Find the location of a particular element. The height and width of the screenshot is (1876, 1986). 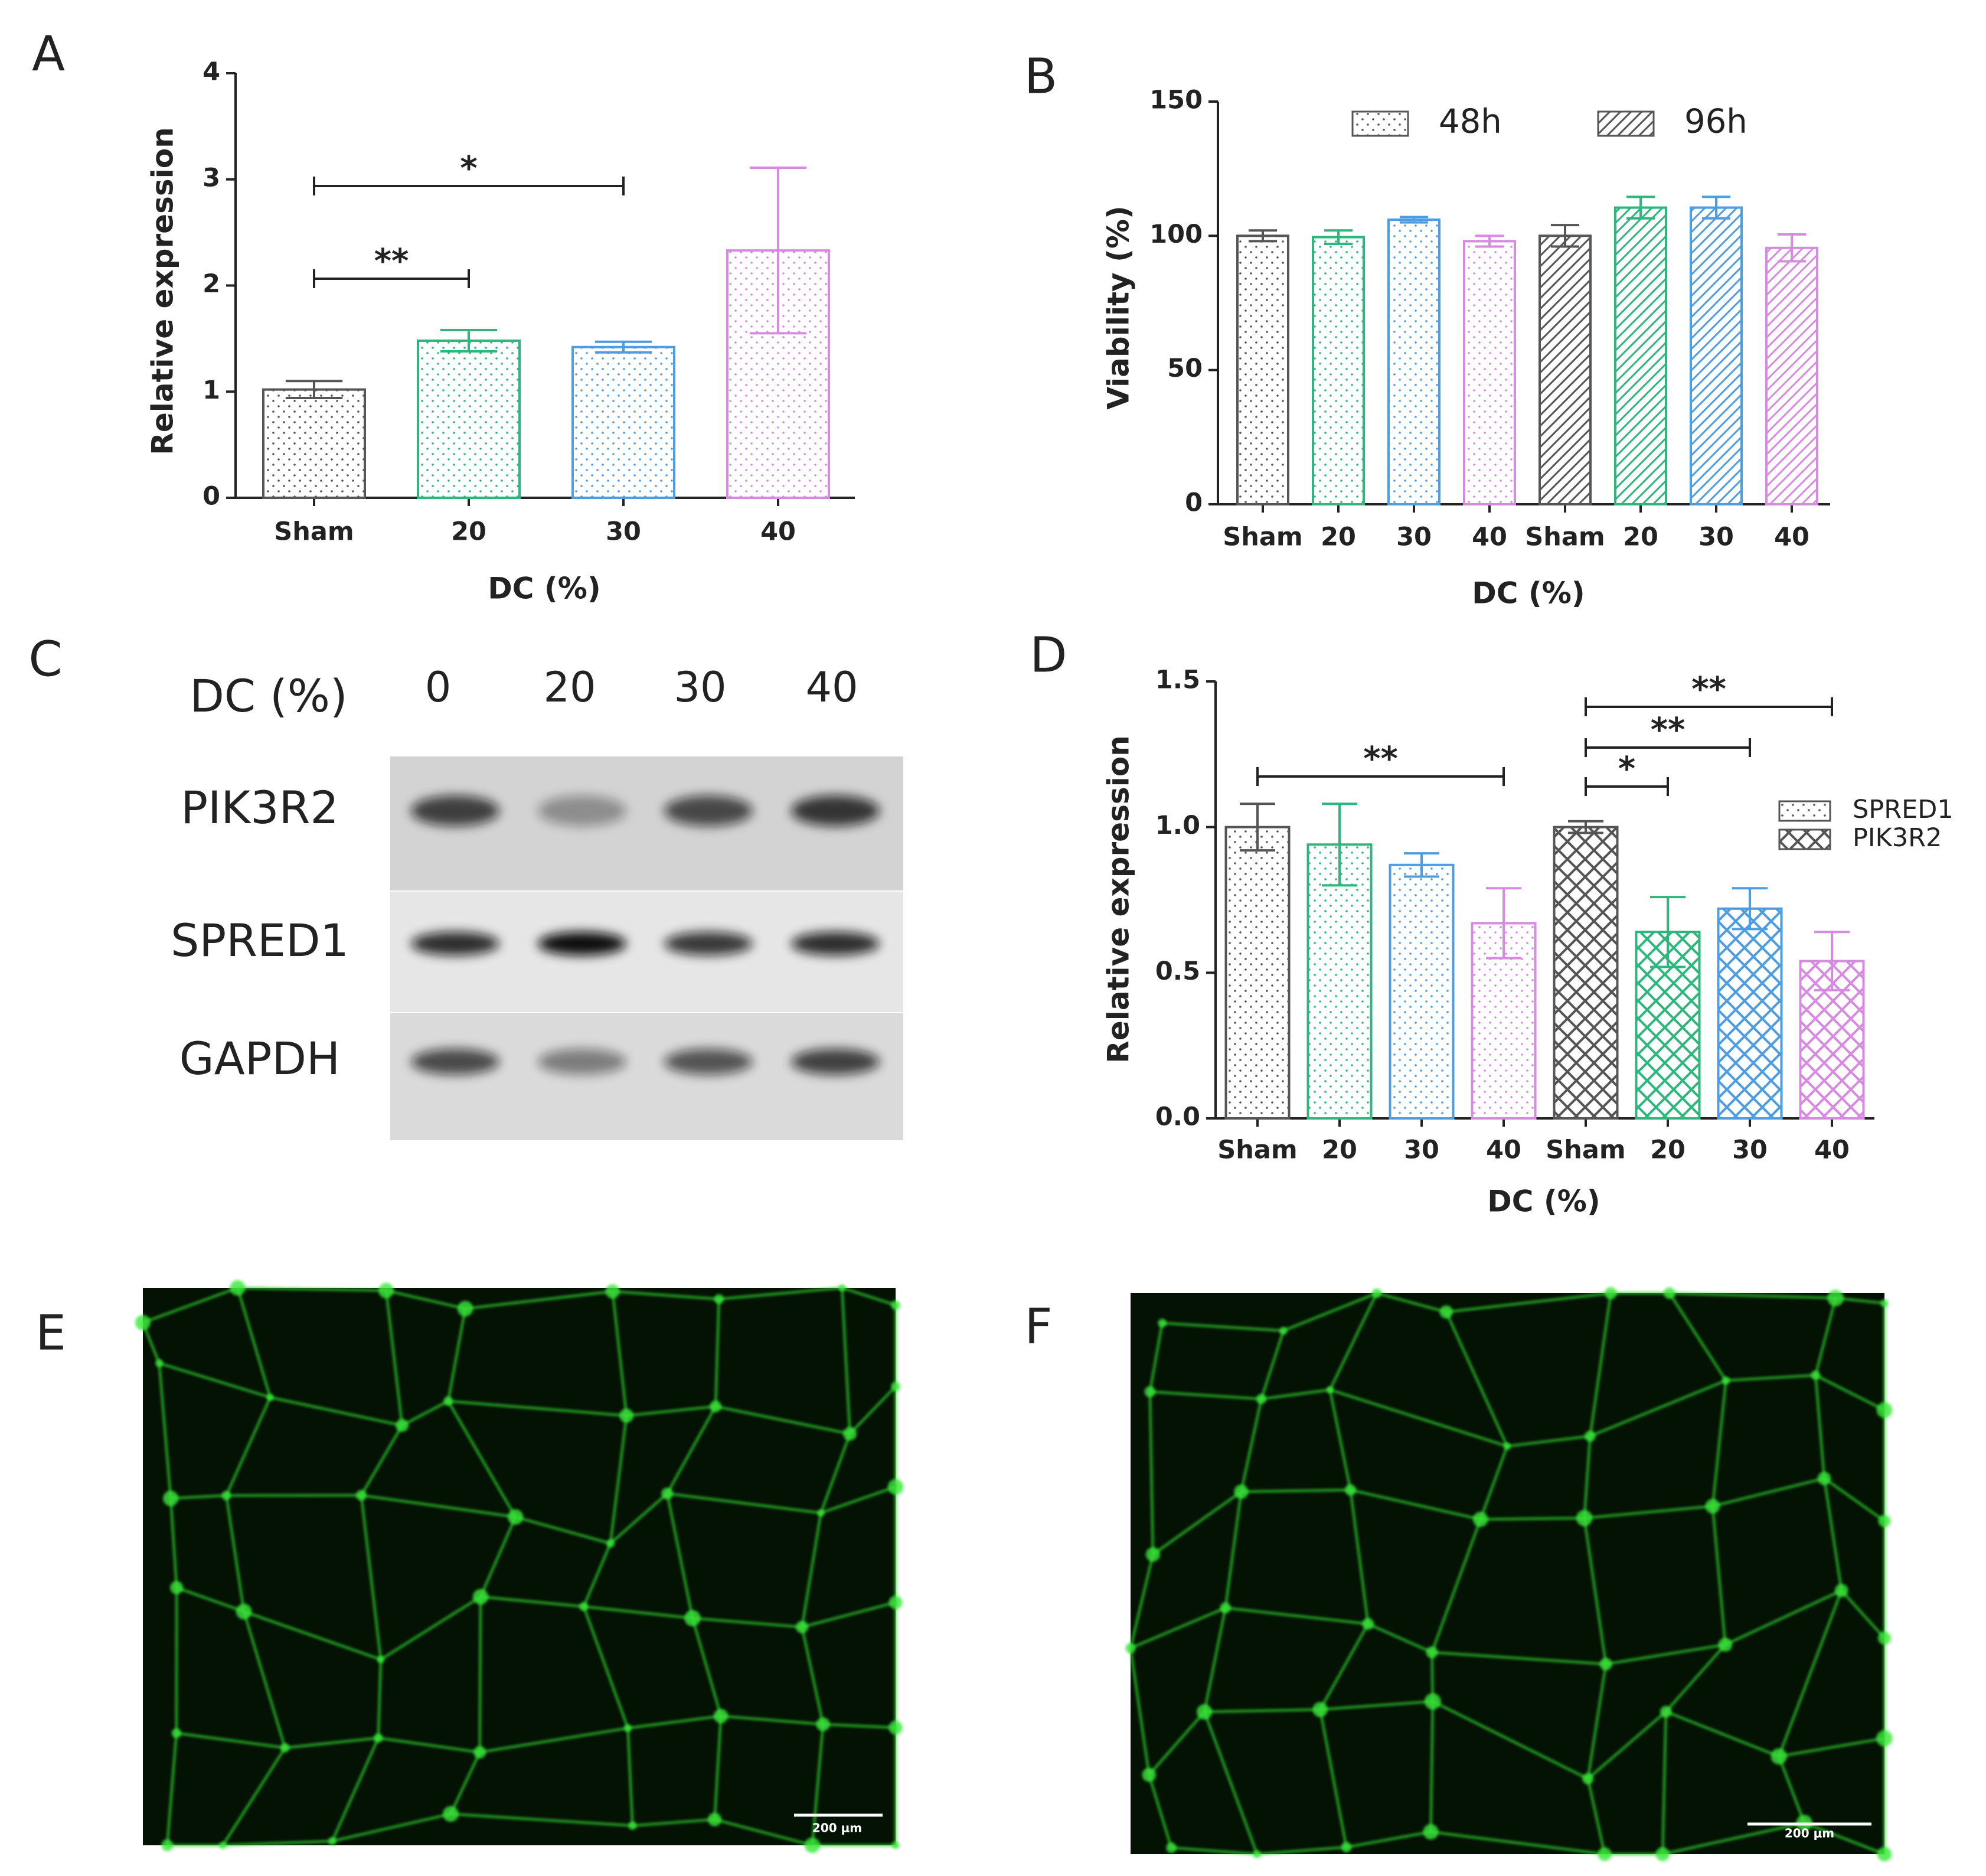

blot-row-label: PIK3R2 is located at coordinates (260, 808).